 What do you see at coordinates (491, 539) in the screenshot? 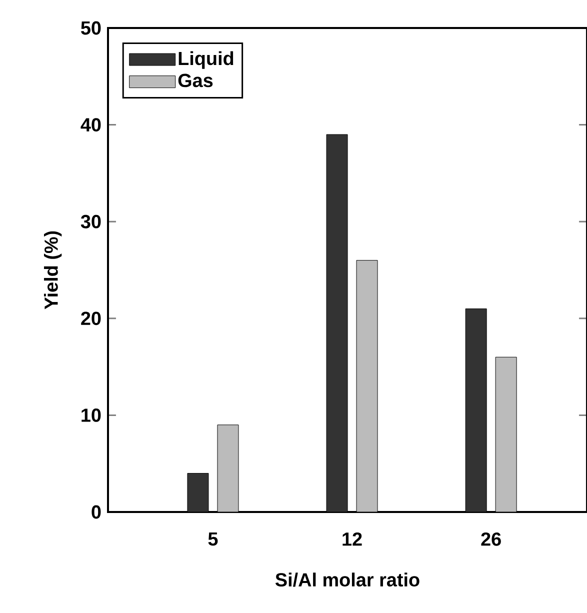
I see `x-tick-label: 26` at bounding box center [491, 539].